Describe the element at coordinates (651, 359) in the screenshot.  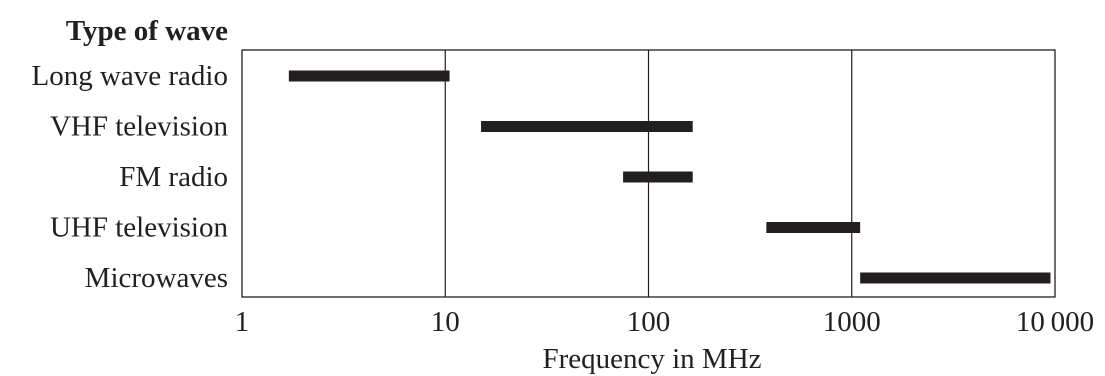
I see `x-axis-title: Frequency in MHz` at that location.